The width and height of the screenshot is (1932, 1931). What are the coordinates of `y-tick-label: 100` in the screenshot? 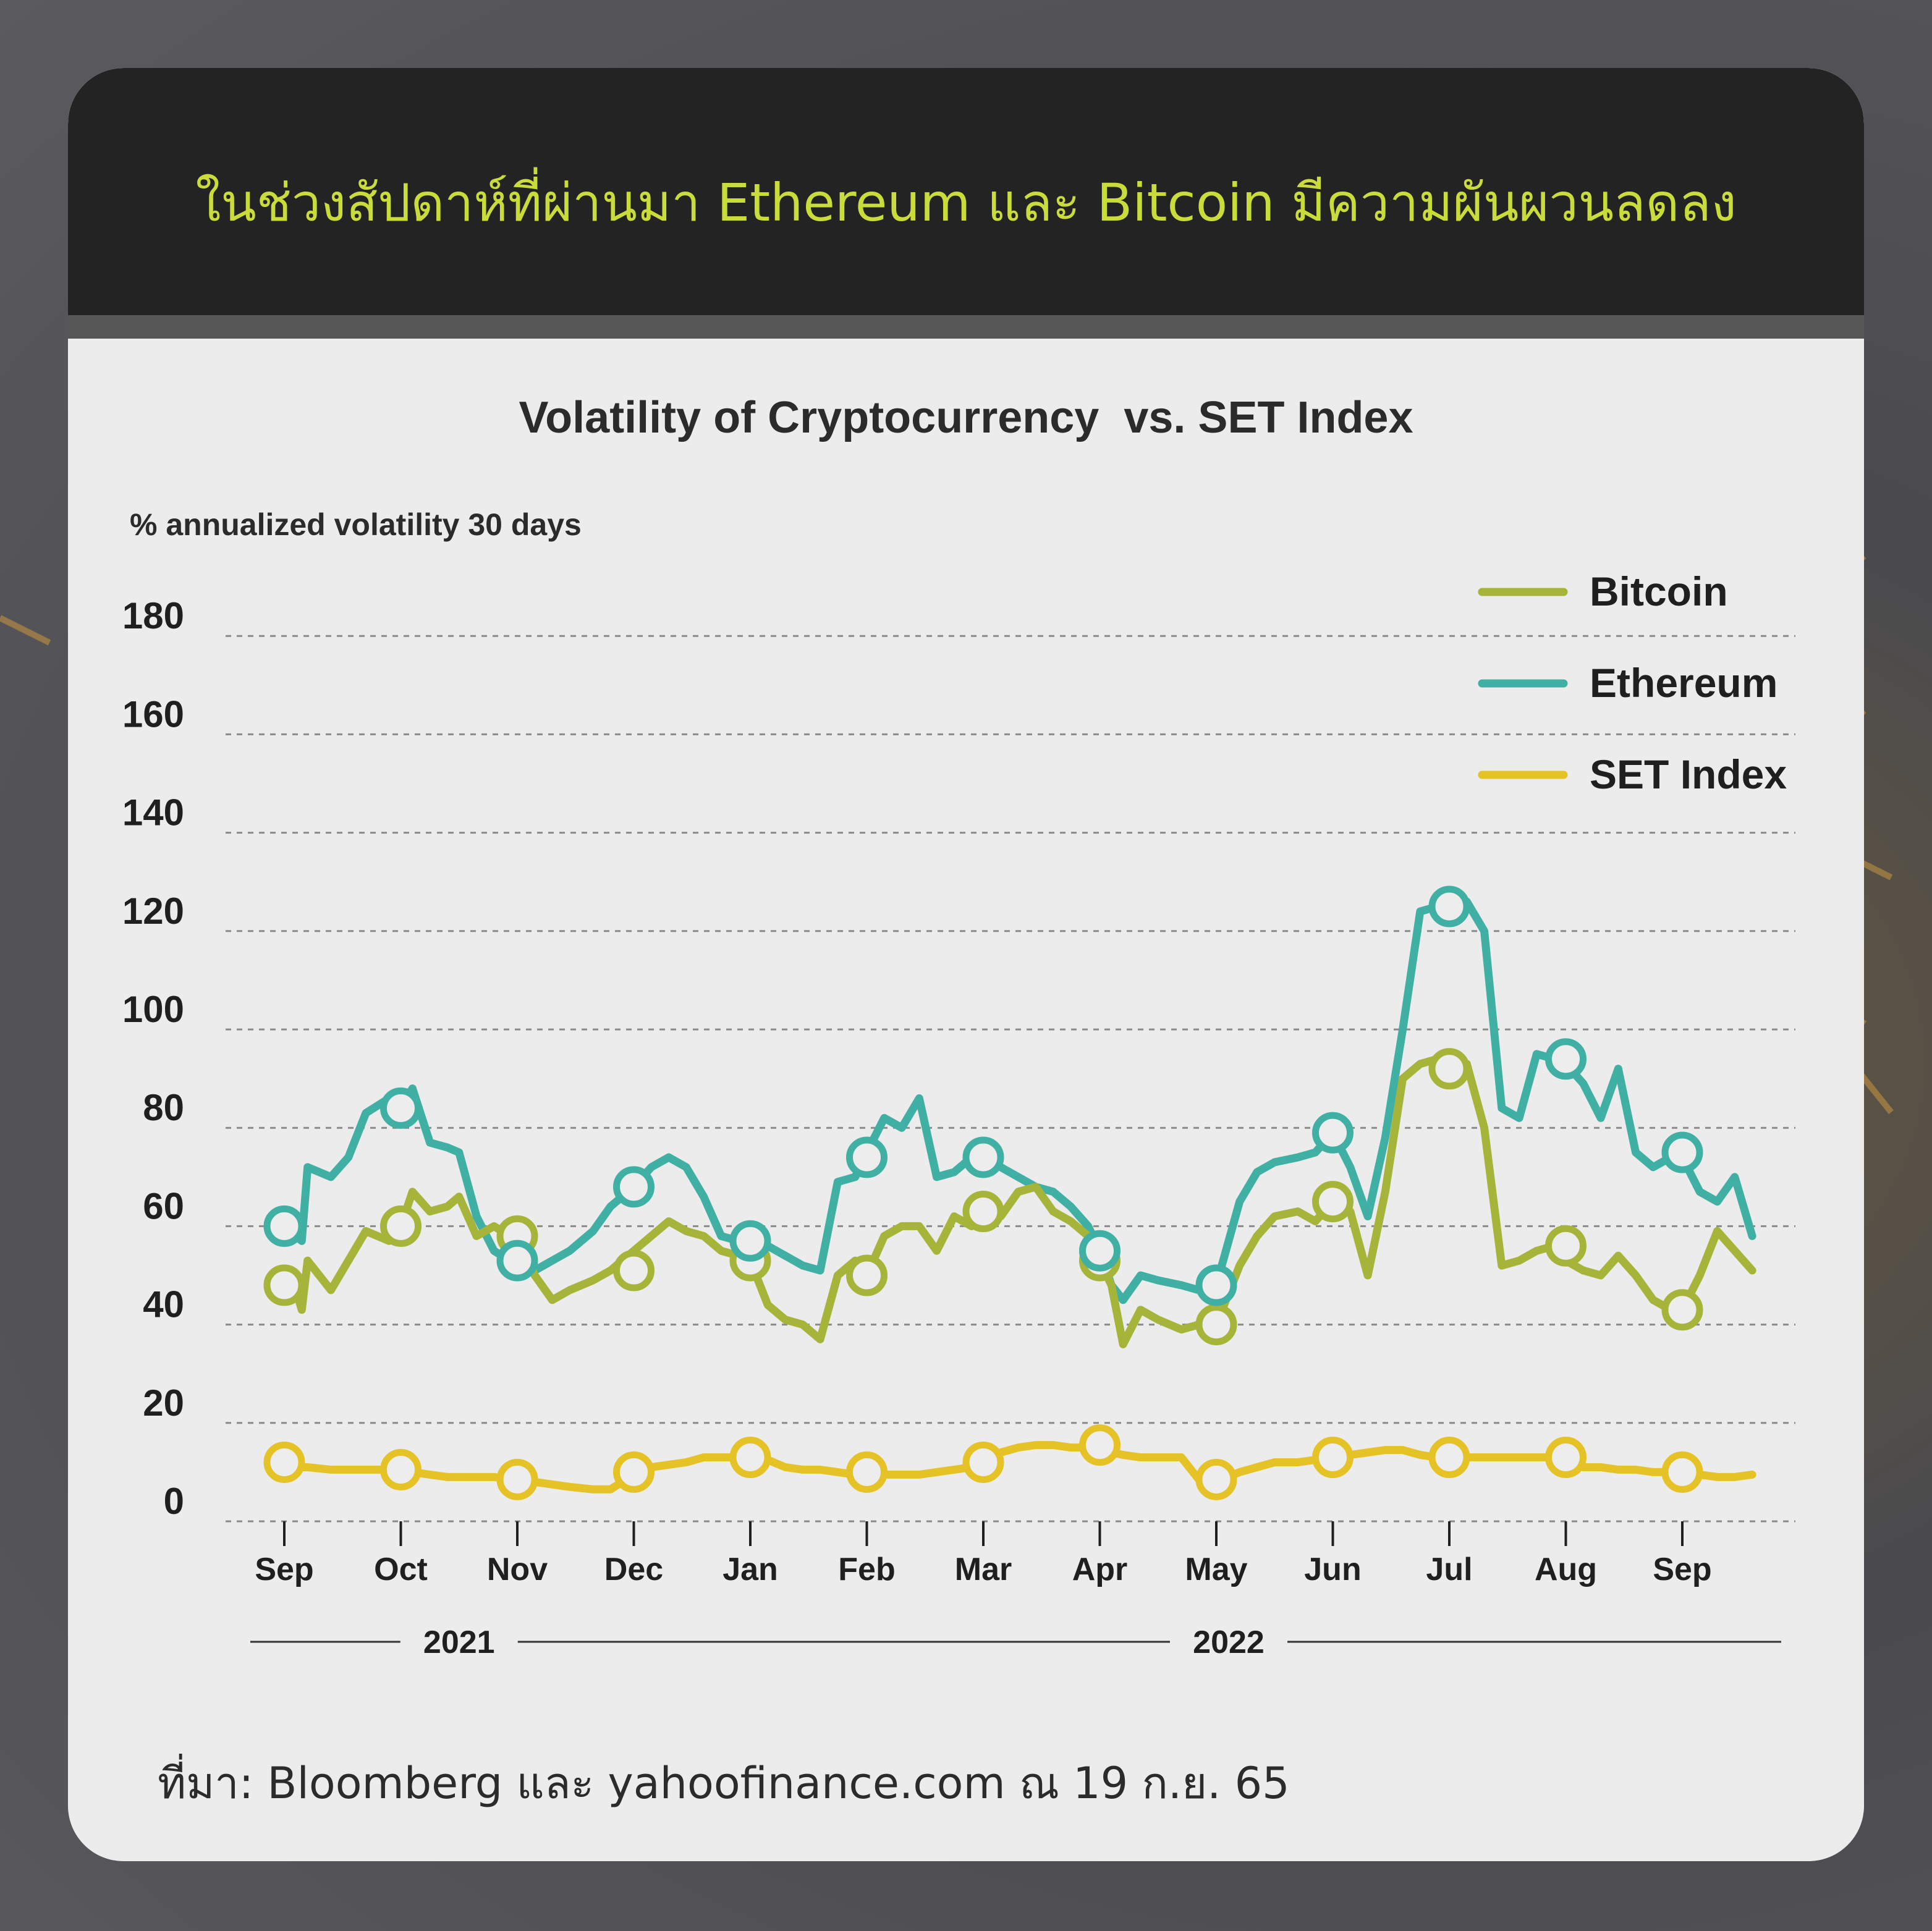 It's located at (153, 1009).